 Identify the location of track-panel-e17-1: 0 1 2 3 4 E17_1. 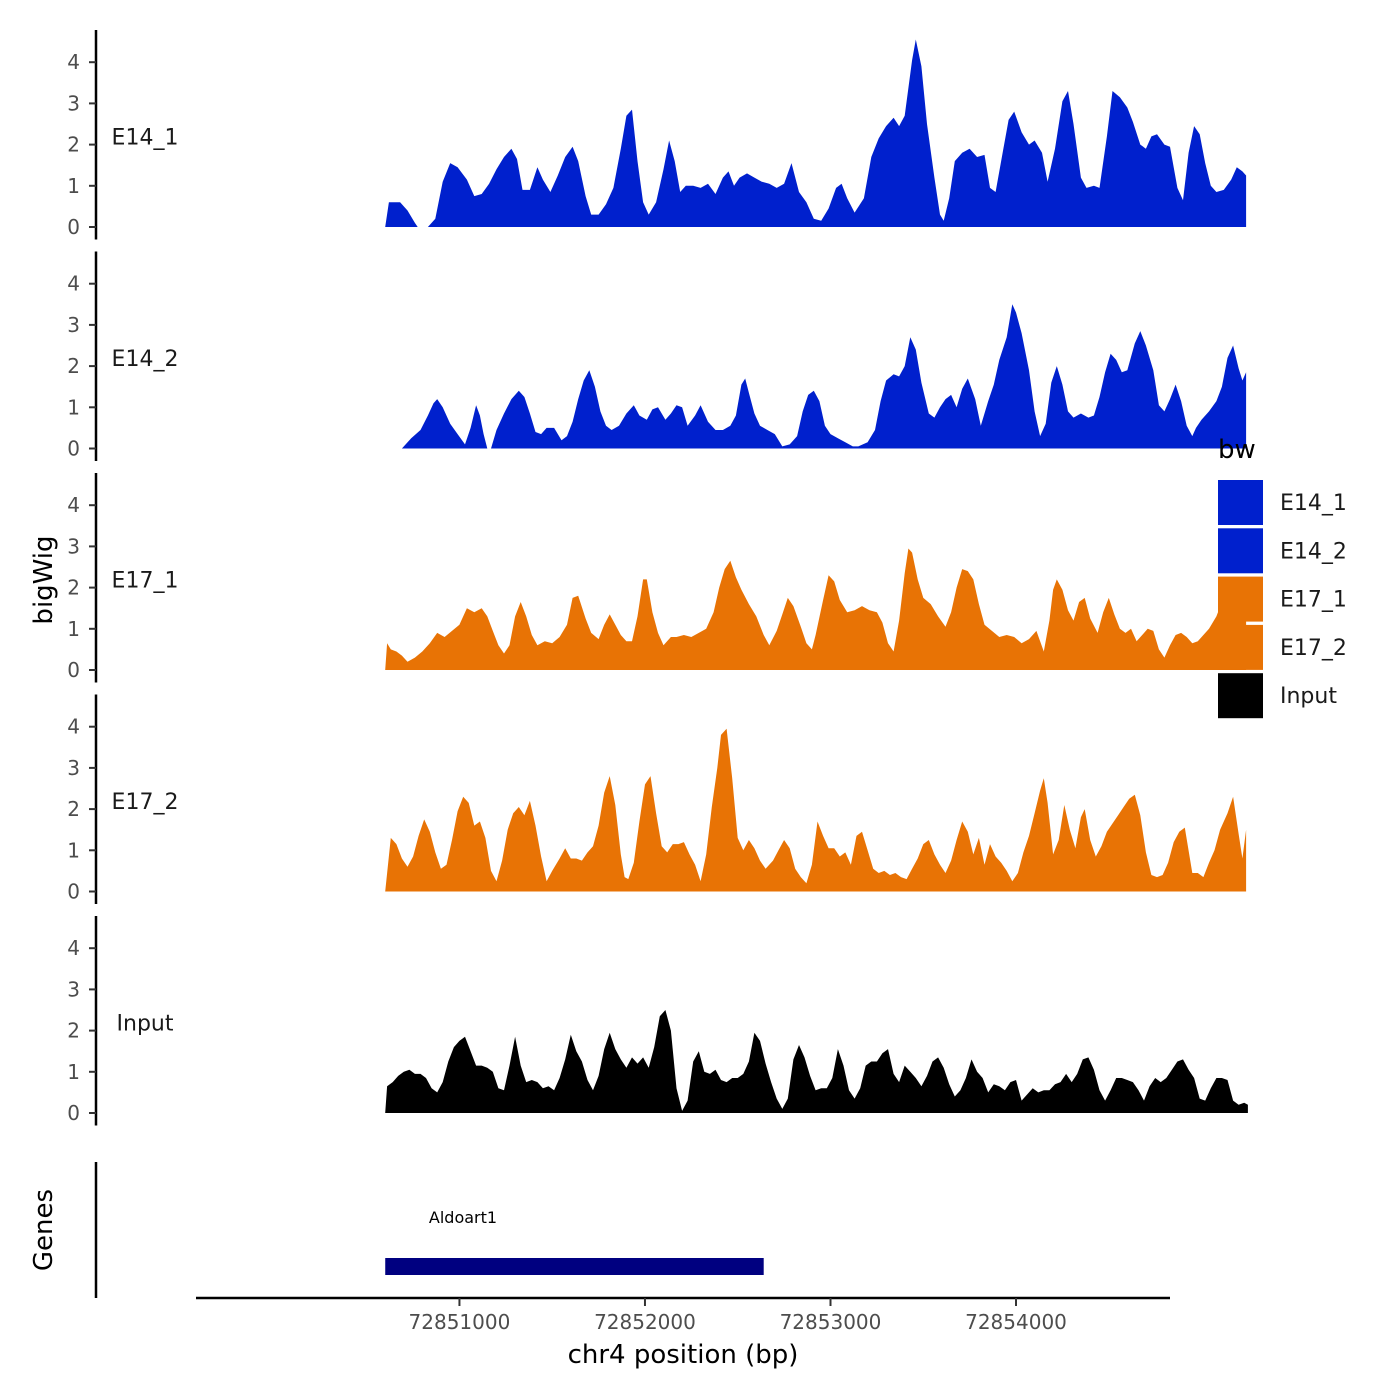
(657, 578).